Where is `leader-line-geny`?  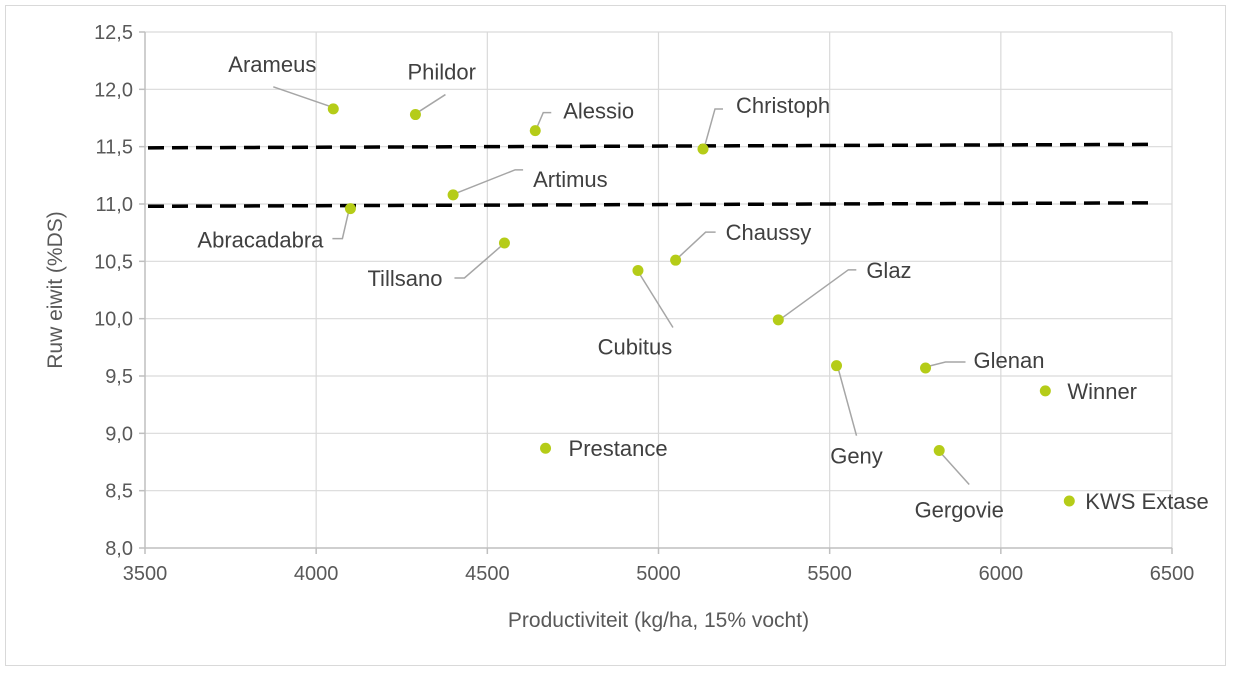
leader-line-geny is located at coordinates (847, 402).